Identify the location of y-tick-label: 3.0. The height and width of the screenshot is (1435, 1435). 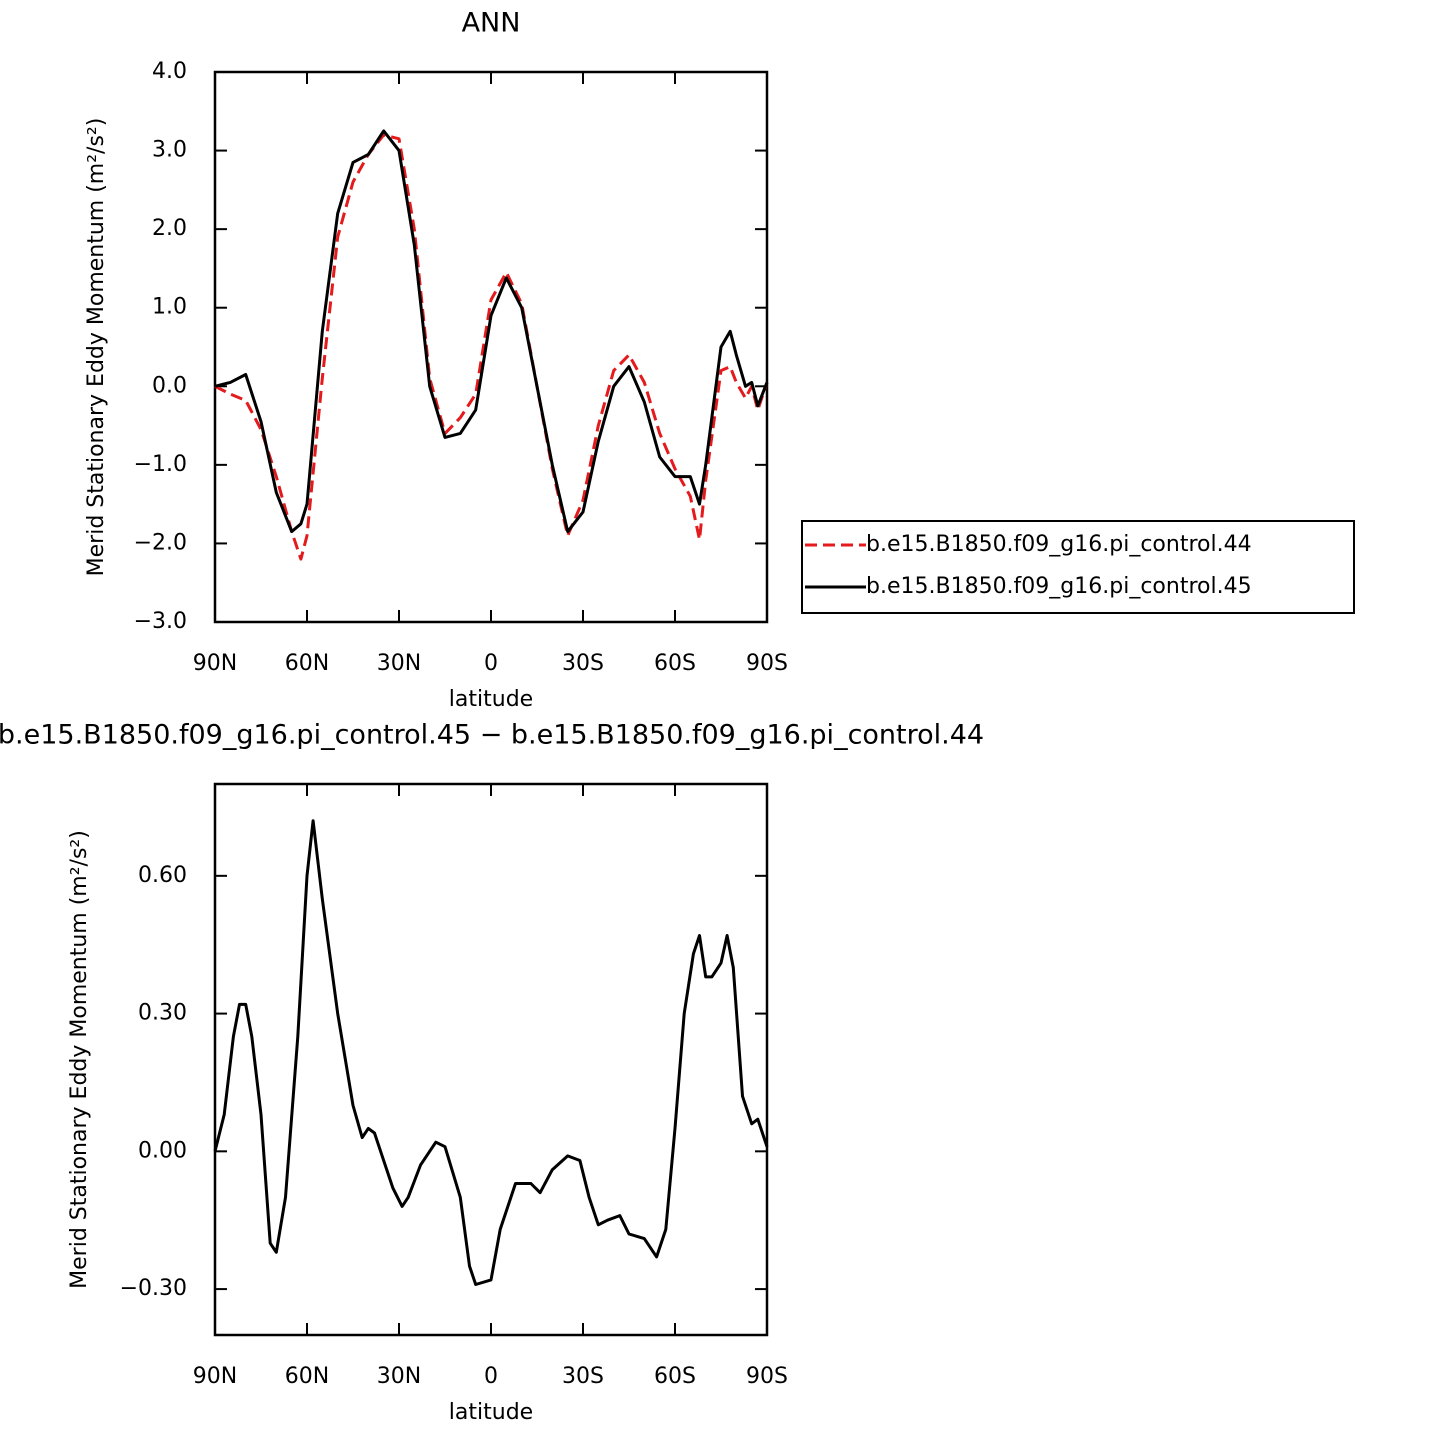
(169, 150).